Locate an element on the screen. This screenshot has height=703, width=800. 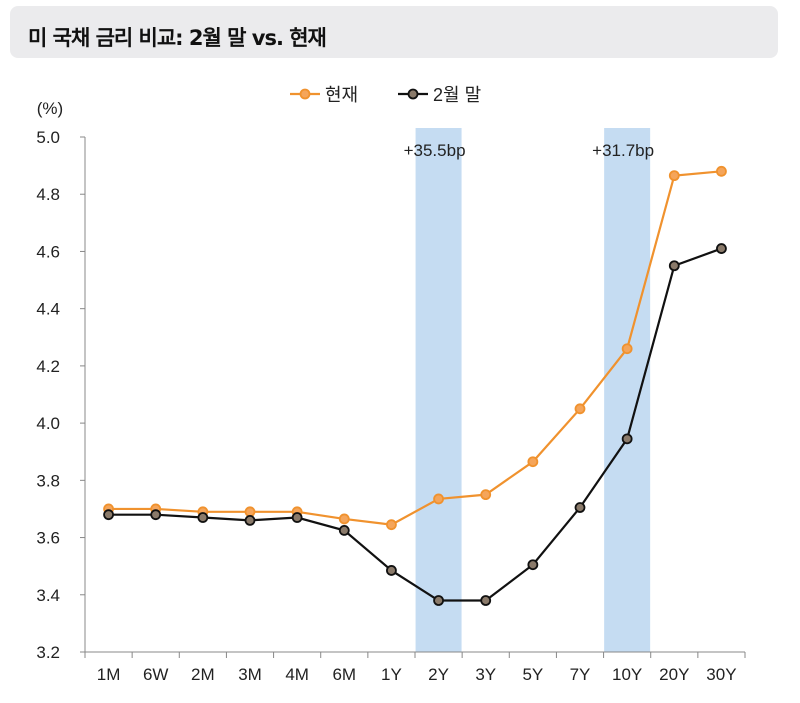
x-tick-label: 30Y is located at coordinates (721, 674).